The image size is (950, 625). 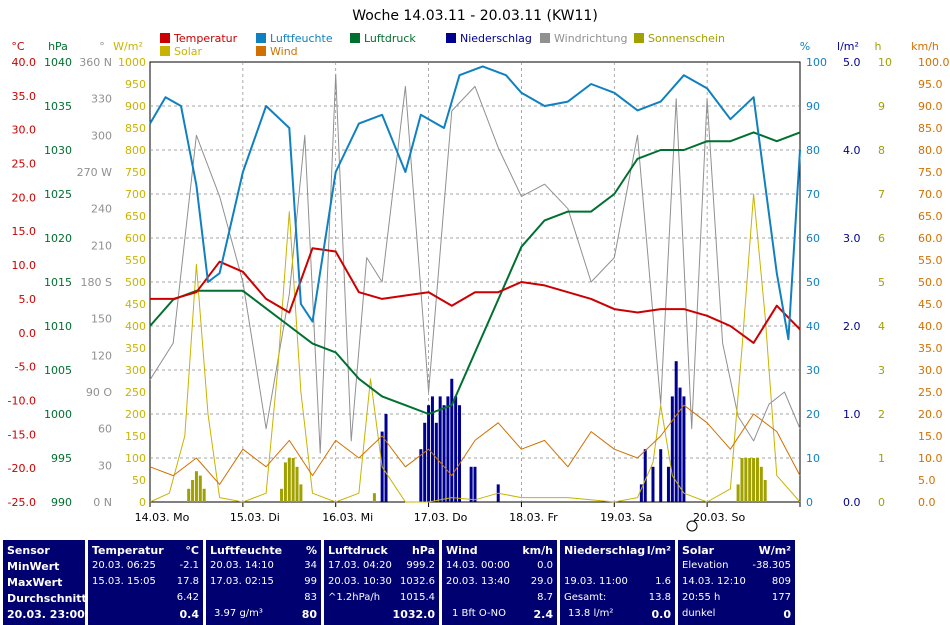 I want to click on bar-series, so click(x=477, y=431).